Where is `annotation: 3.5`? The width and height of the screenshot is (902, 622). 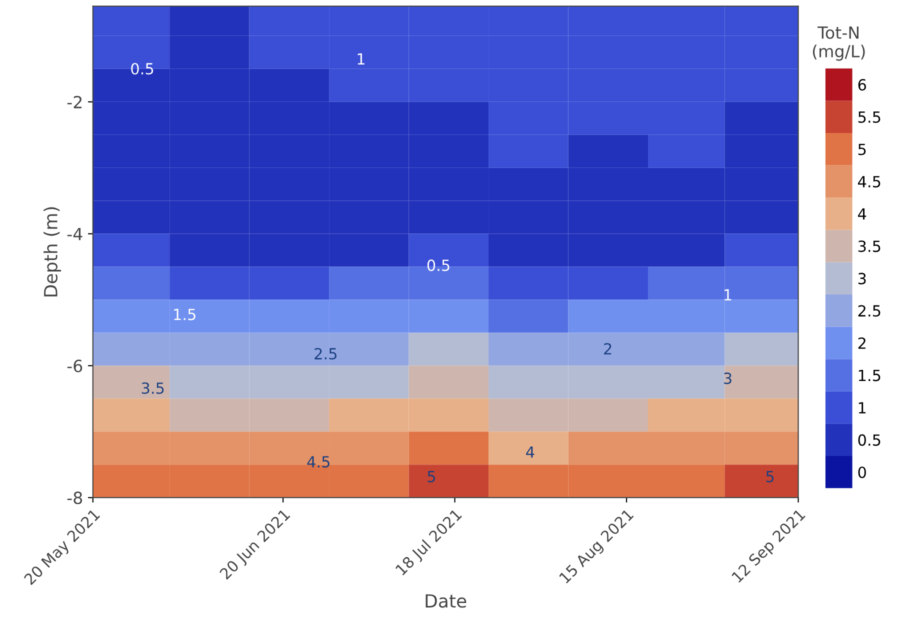
annotation: 3.5 is located at coordinates (153, 388).